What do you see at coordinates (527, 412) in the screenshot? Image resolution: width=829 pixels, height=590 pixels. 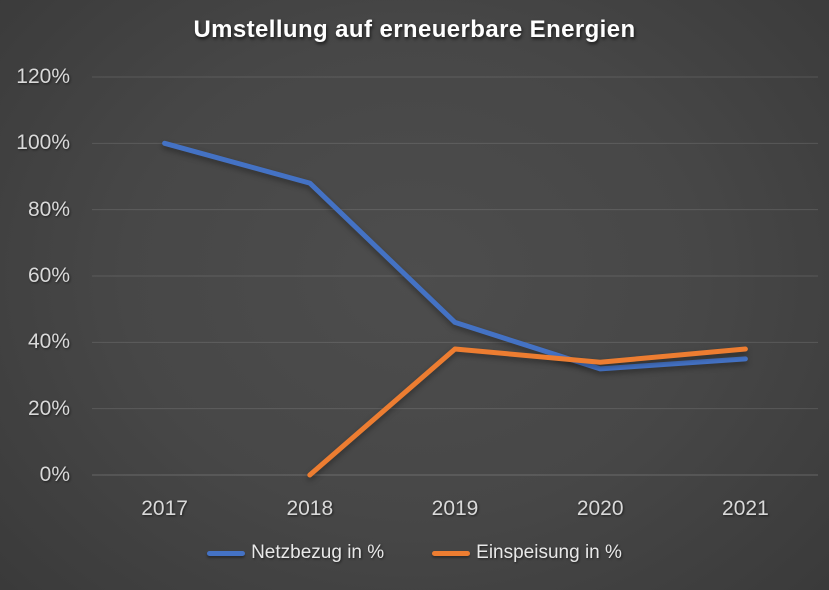 I see `series-line-einspeisung` at bounding box center [527, 412].